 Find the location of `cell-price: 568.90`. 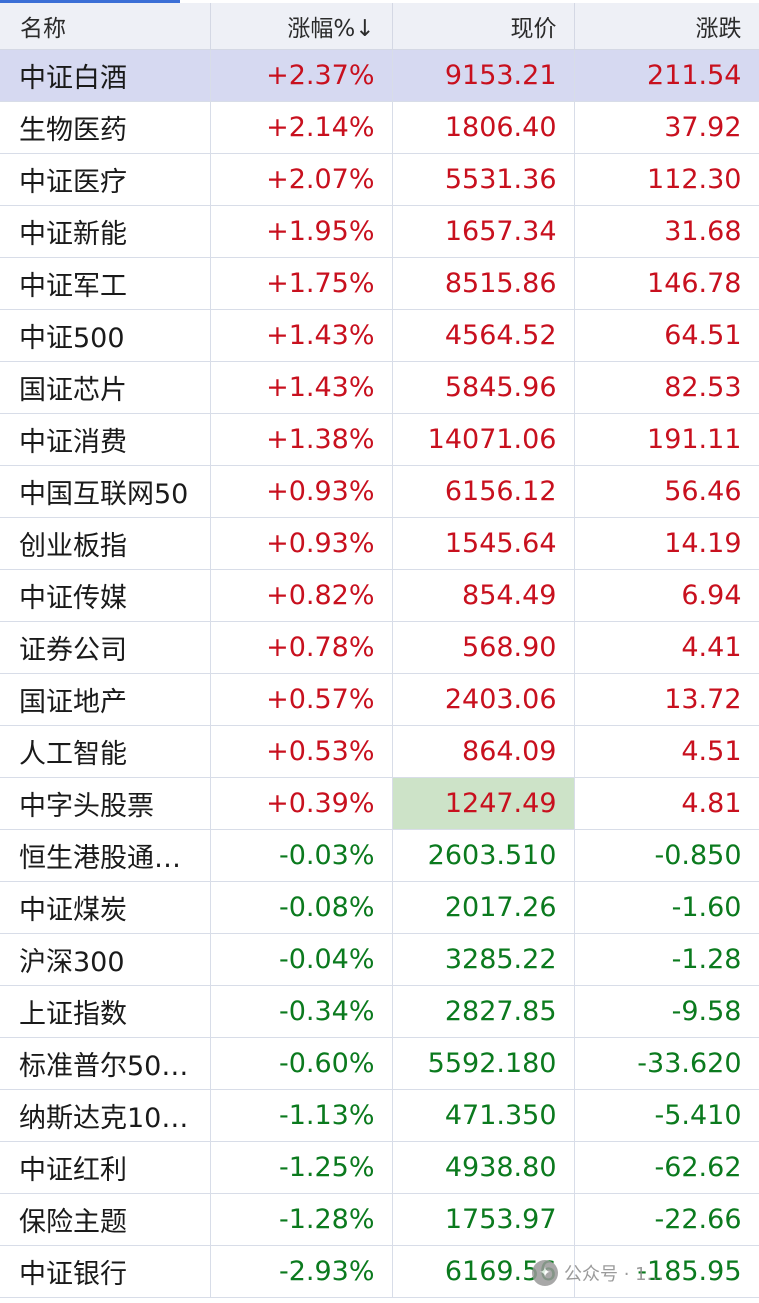

cell-price: 568.90 is located at coordinates (483, 647).